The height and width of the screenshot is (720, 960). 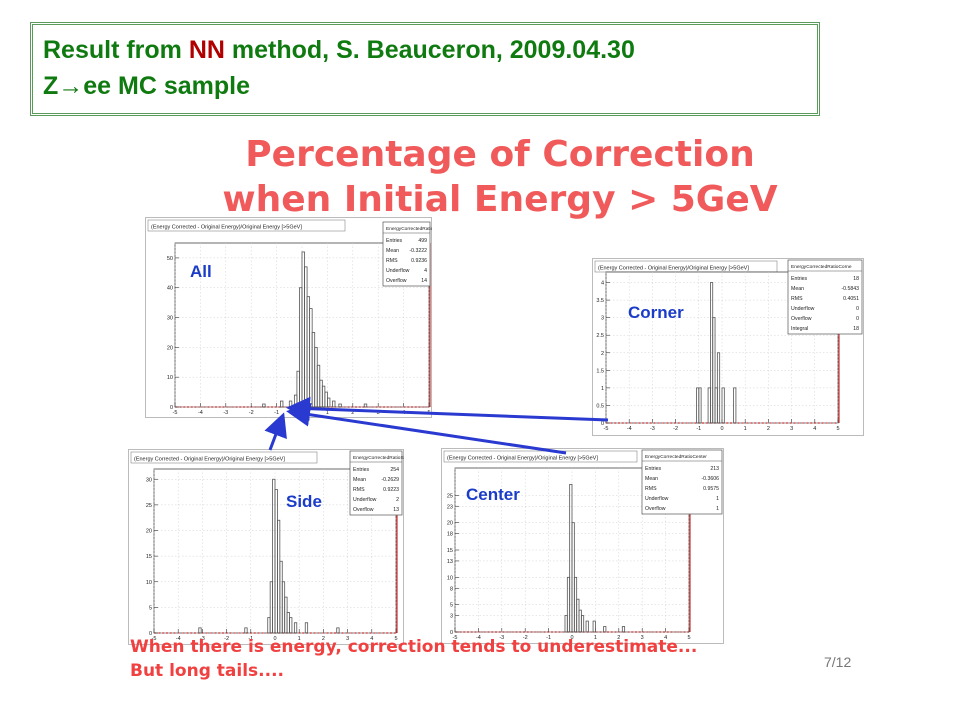 What do you see at coordinates (201, 271) in the screenshot?
I see `region-label: All` at bounding box center [201, 271].